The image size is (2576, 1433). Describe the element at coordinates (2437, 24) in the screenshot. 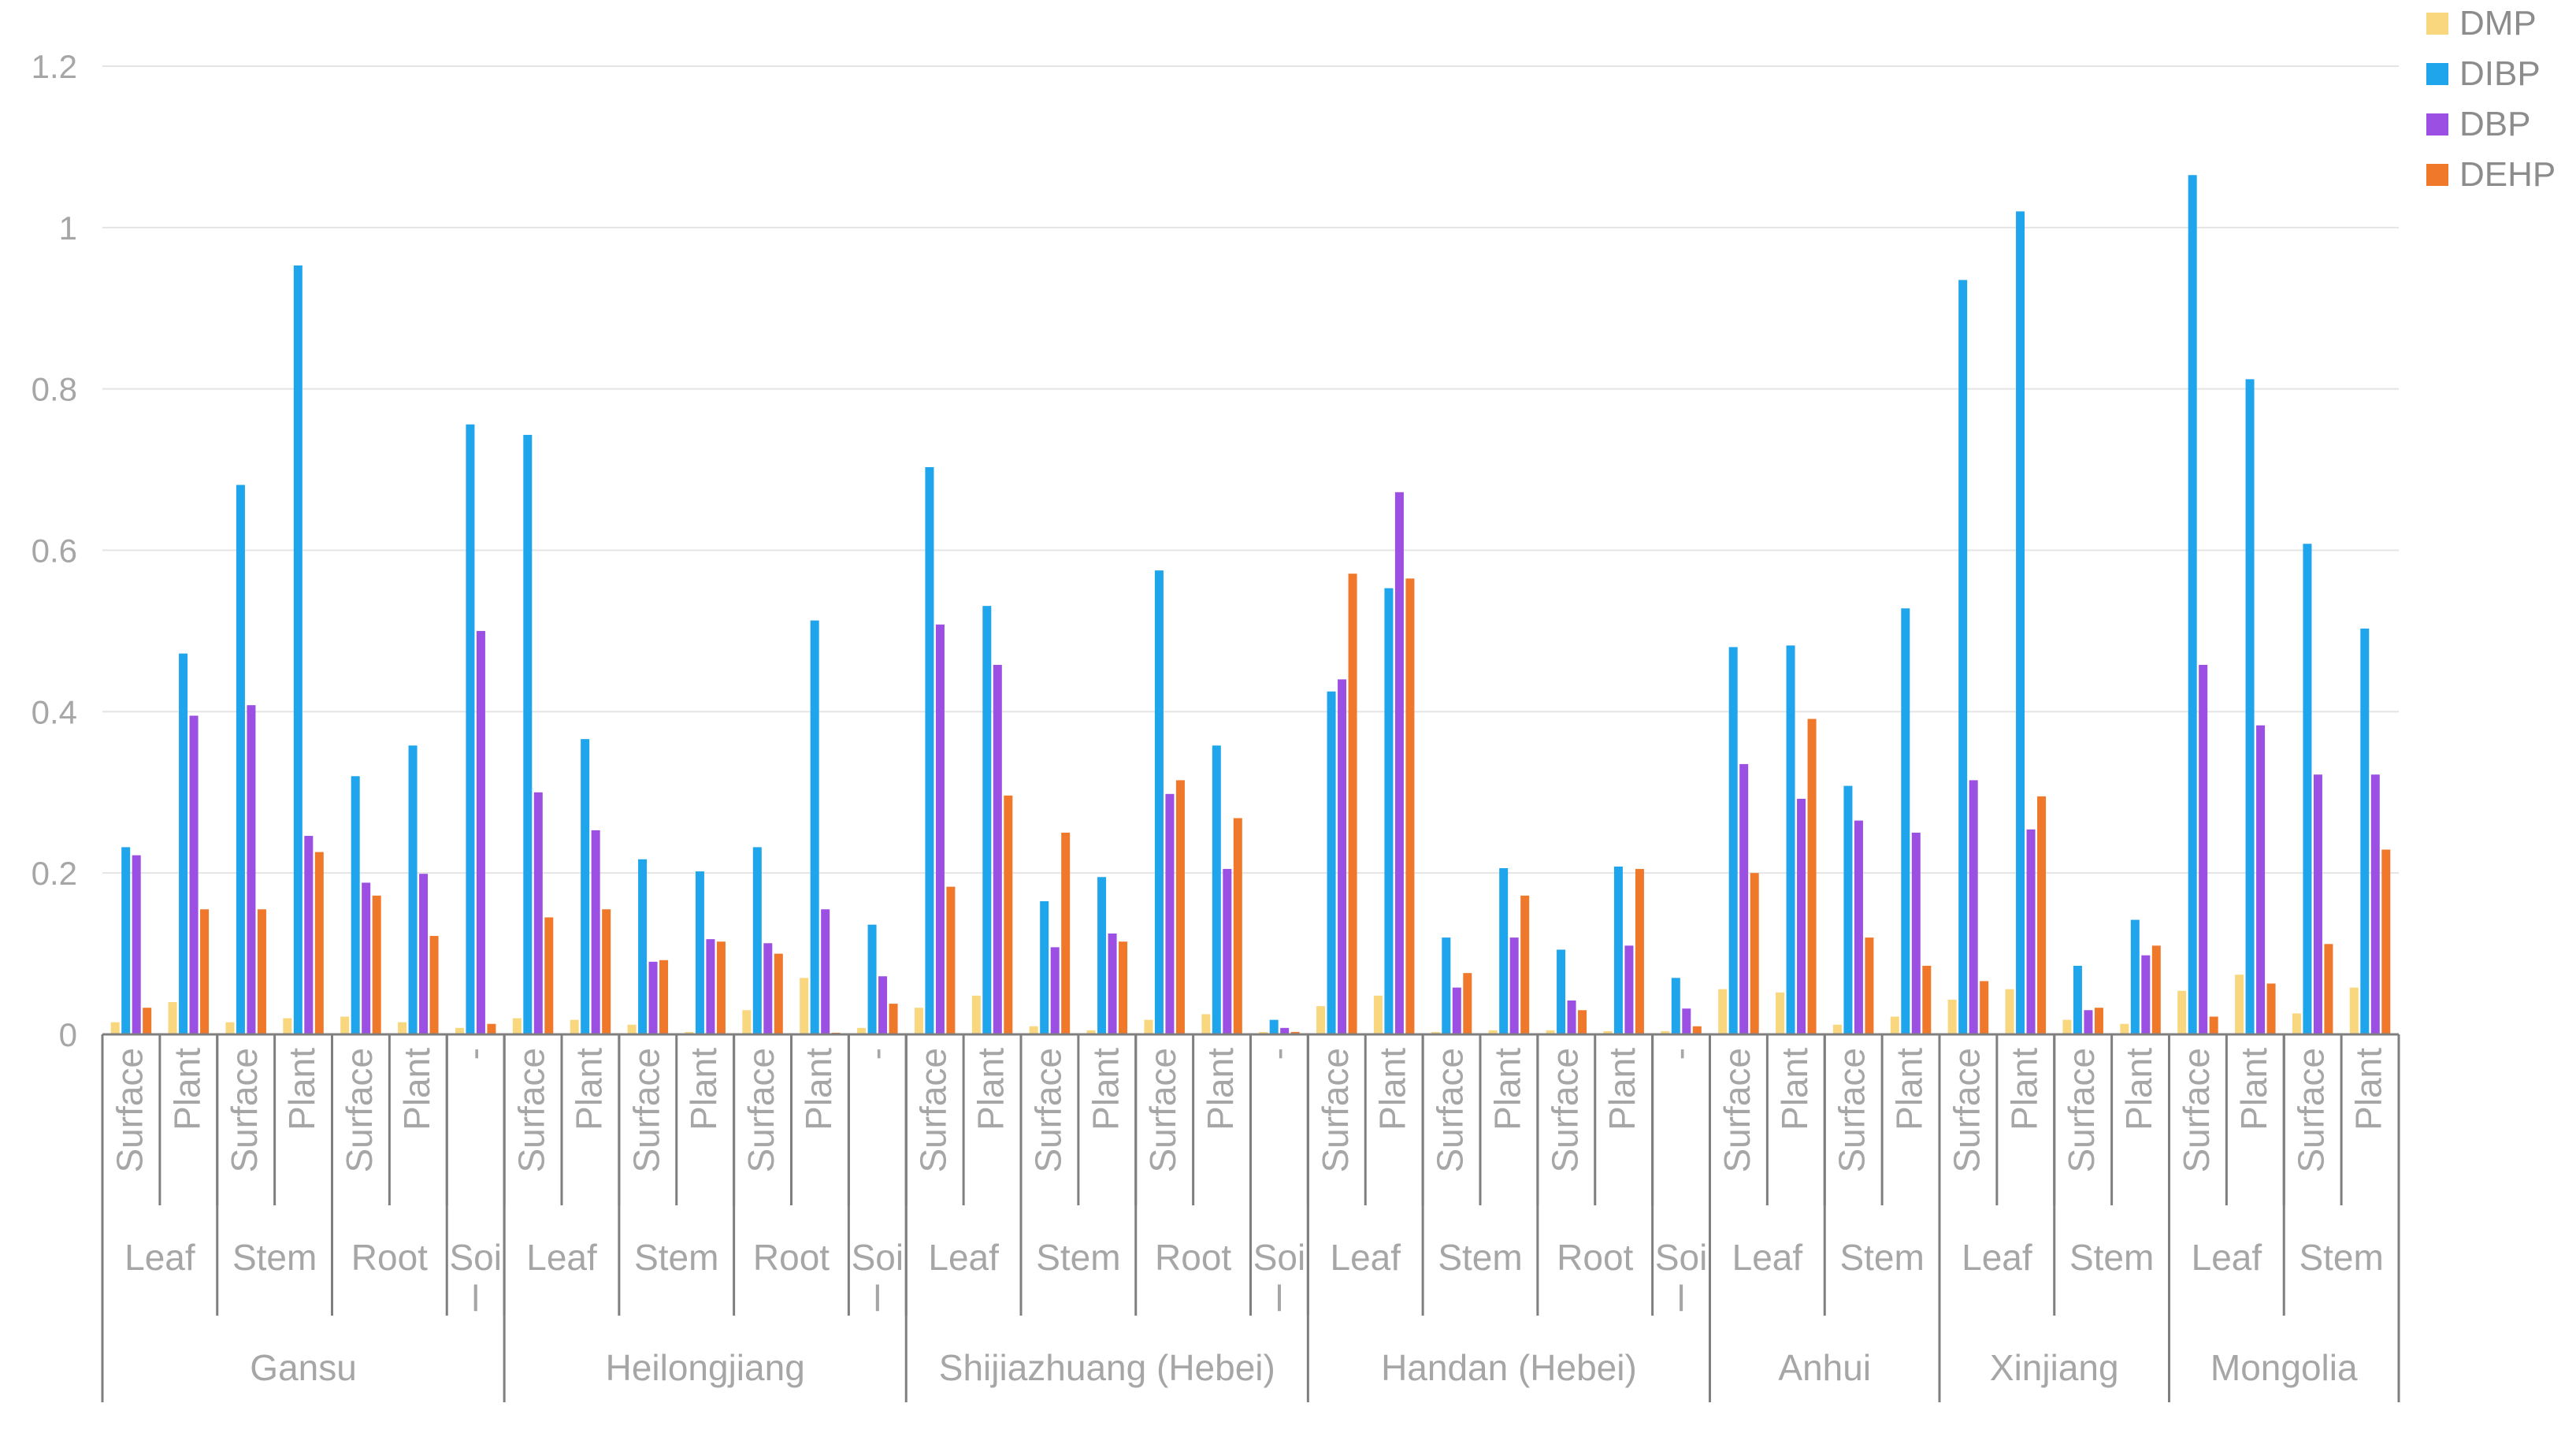

I see `legend-swatch-dmp` at that location.